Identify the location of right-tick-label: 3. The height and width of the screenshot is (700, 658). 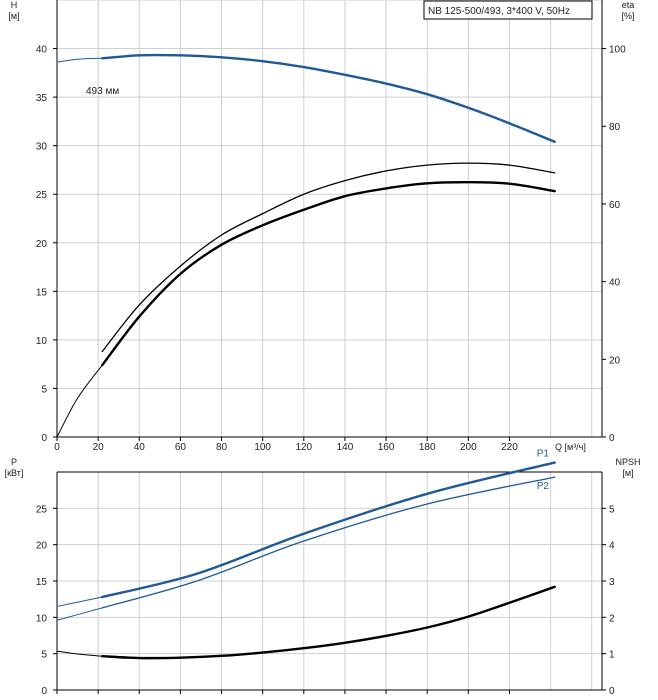
(612, 582).